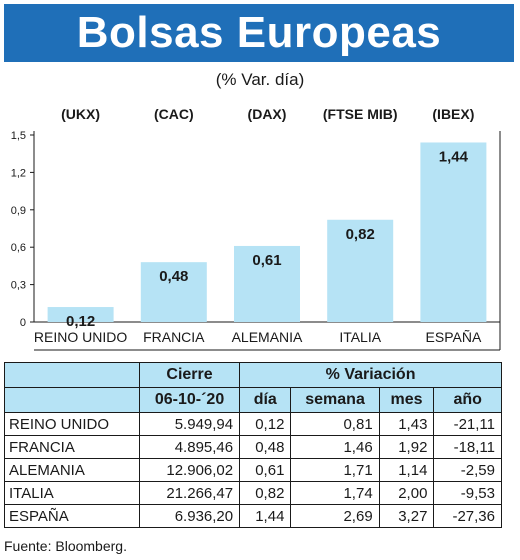 The image size is (520, 560). Describe the element at coordinates (406, 470) in the screenshot. I see `table-cell-month: 1,14` at that location.